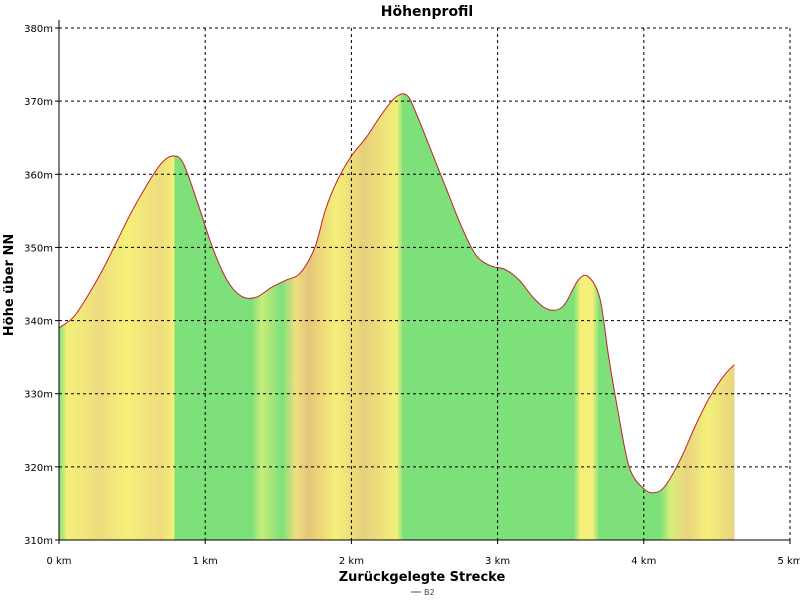 The height and width of the screenshot is (600, 800). What do you see at coordinates (38, 175) in the screenshot?
I see `y-tick-label: 360m` at bounding box center [38, 175].